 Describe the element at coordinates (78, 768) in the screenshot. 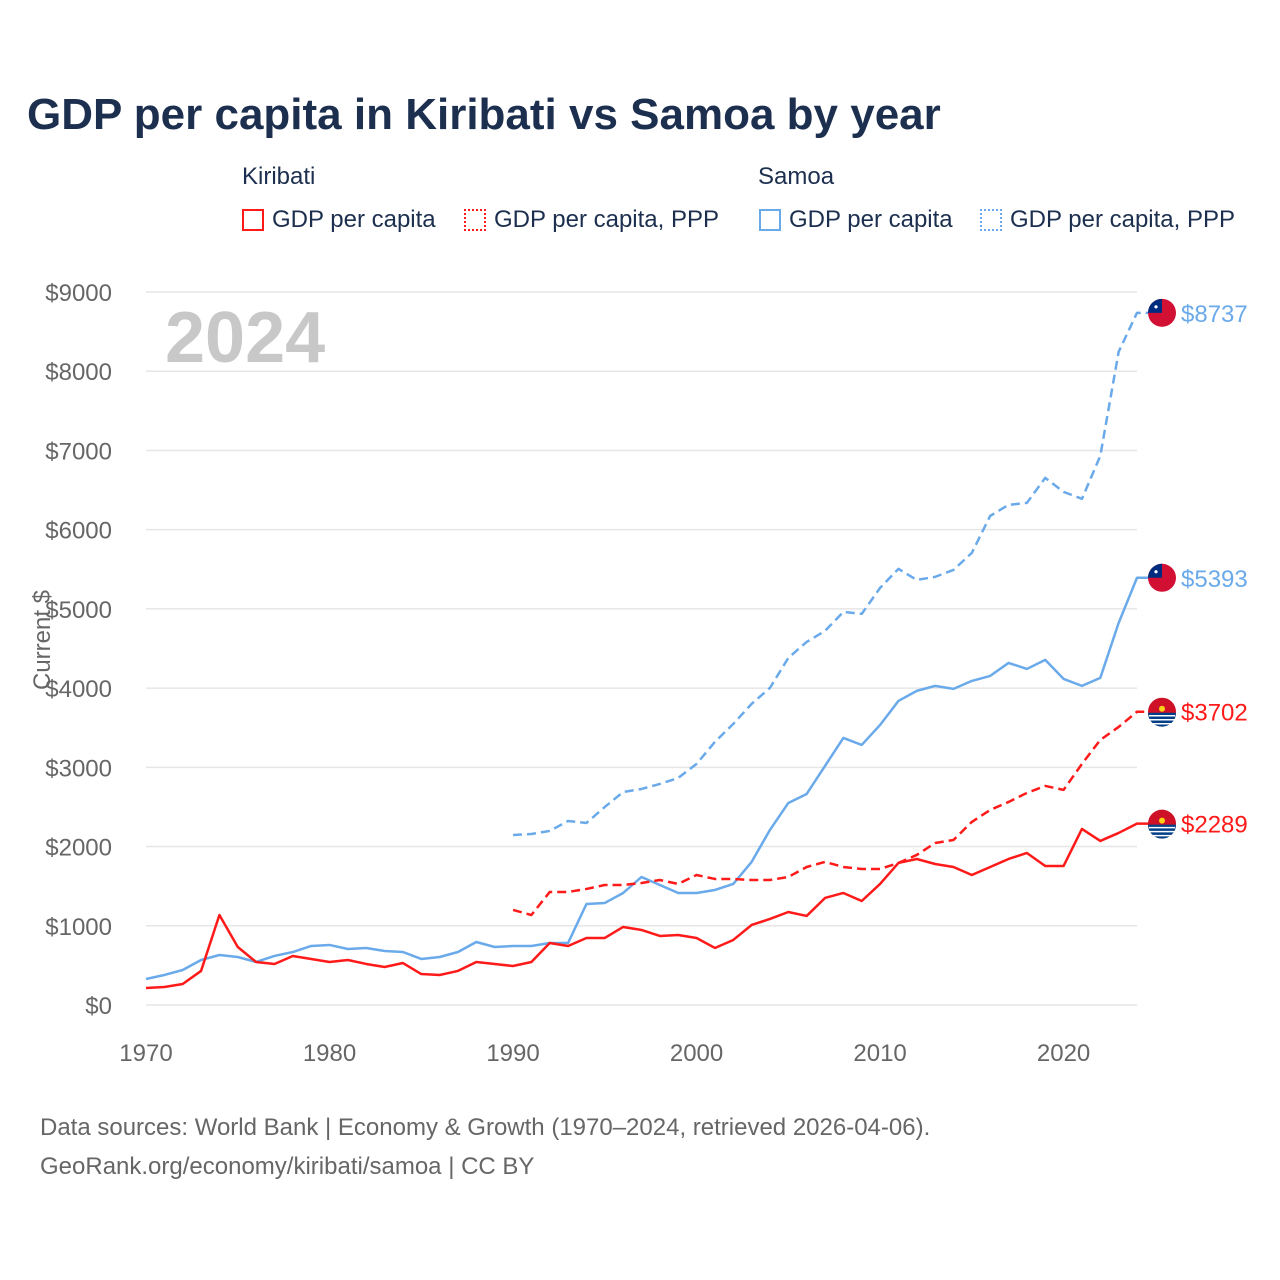

I see `y-tick-label: $3000` at that location.